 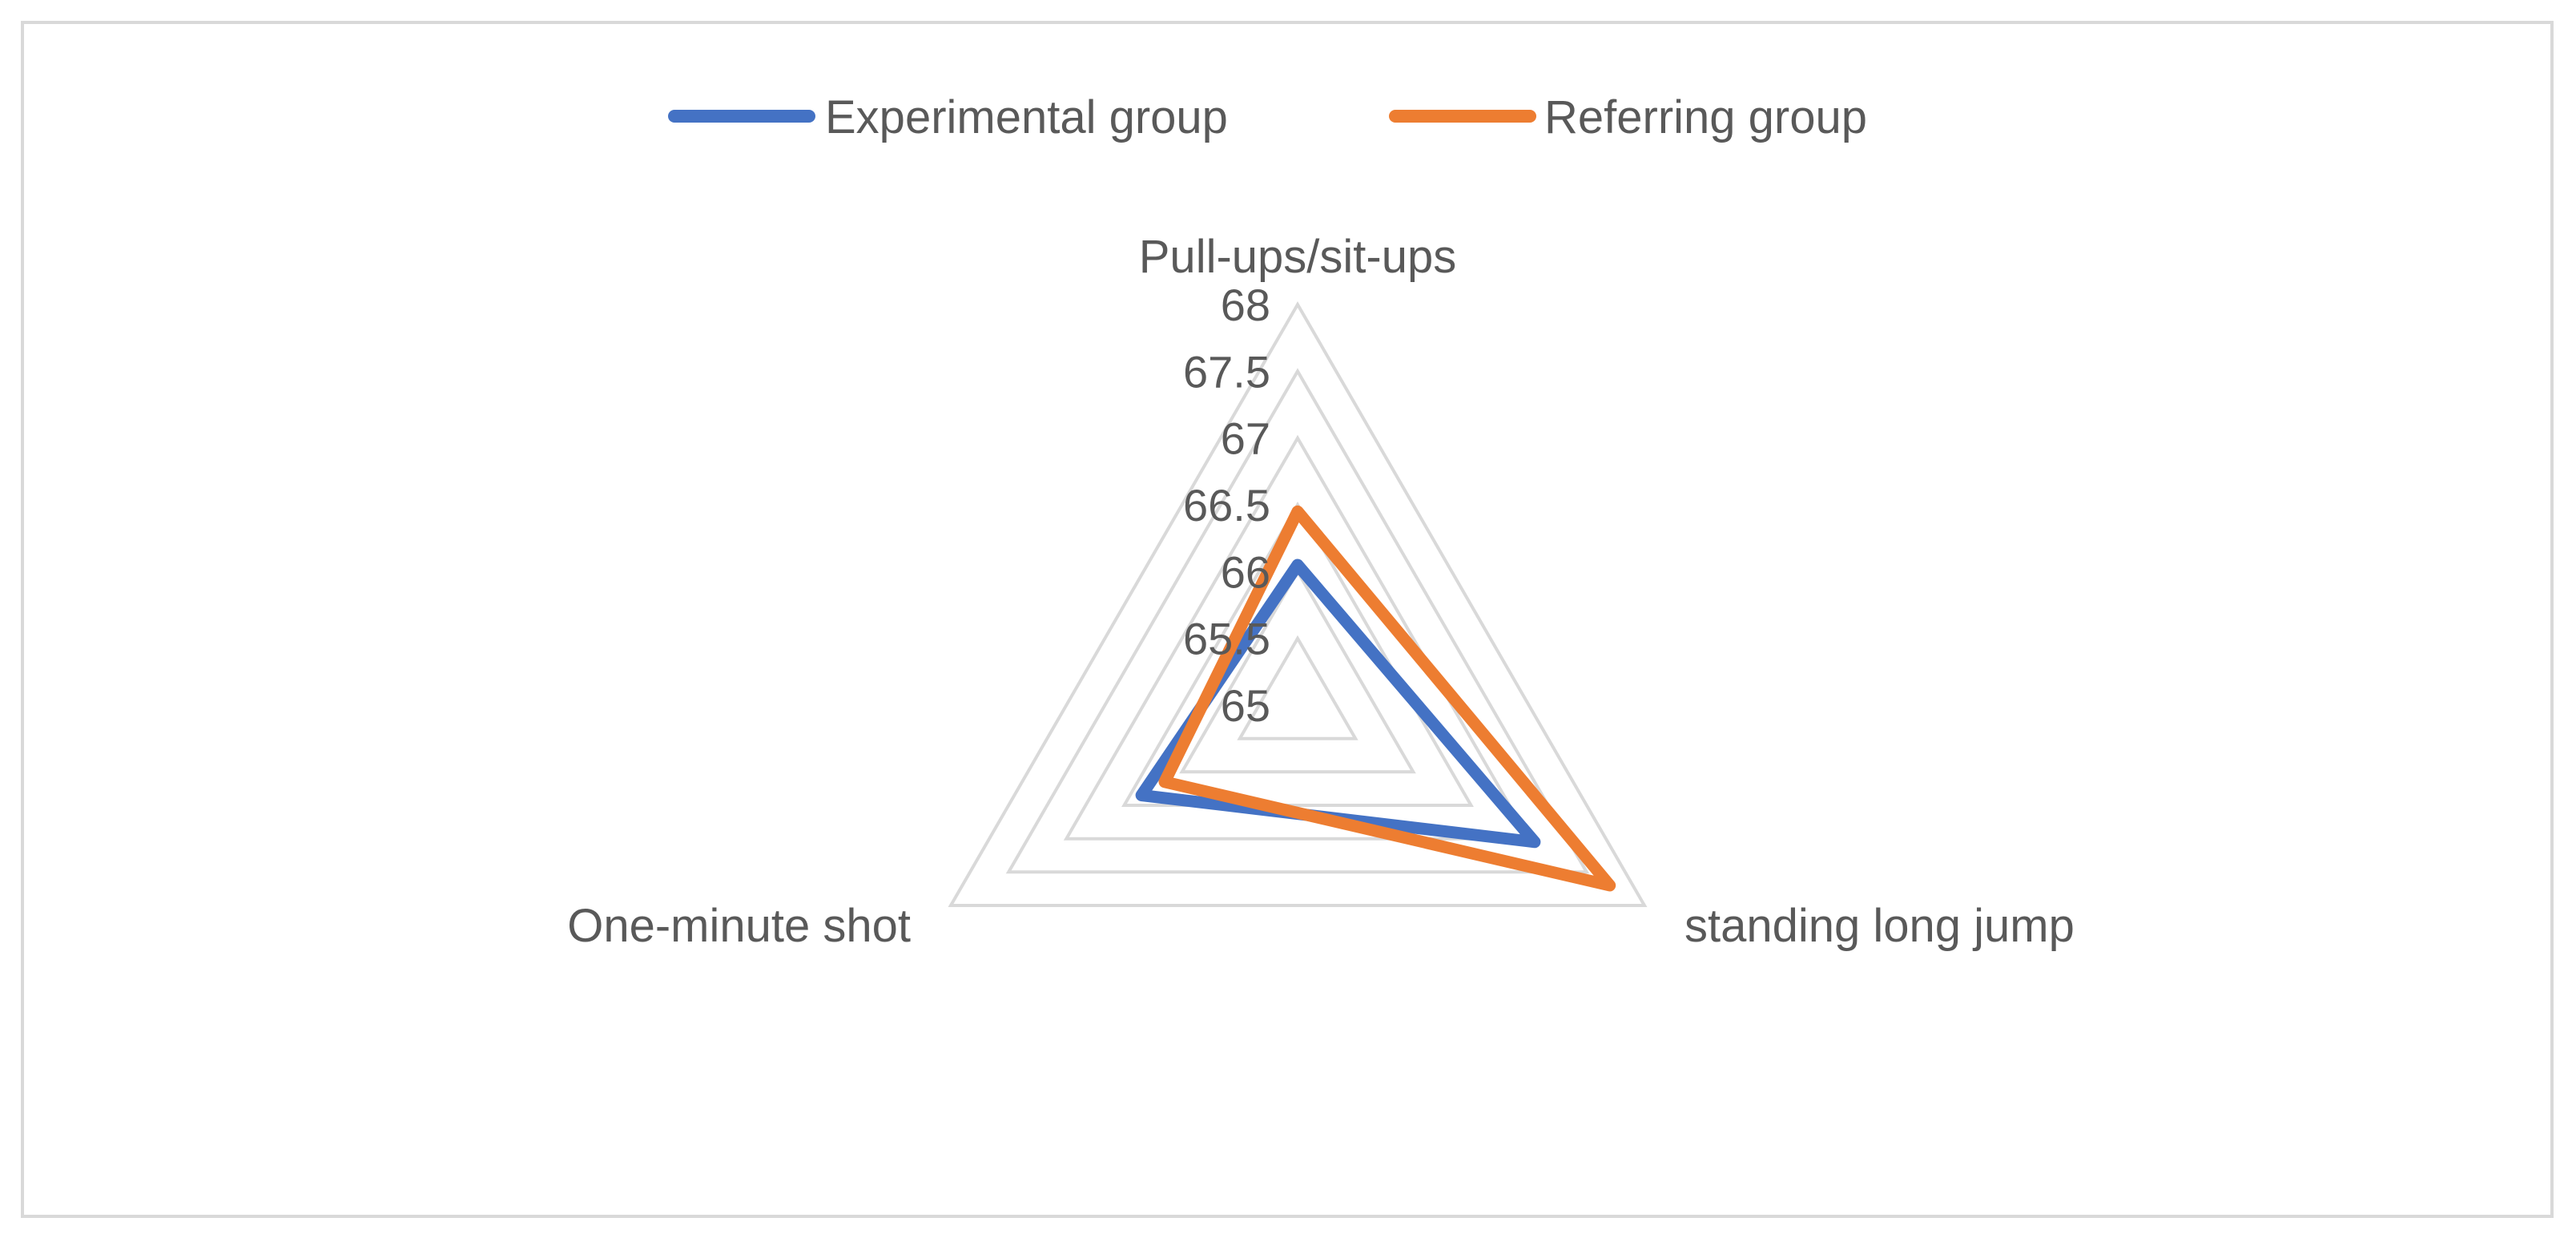 I want to click on tick-label: 66, so click(x=1245, y=571).